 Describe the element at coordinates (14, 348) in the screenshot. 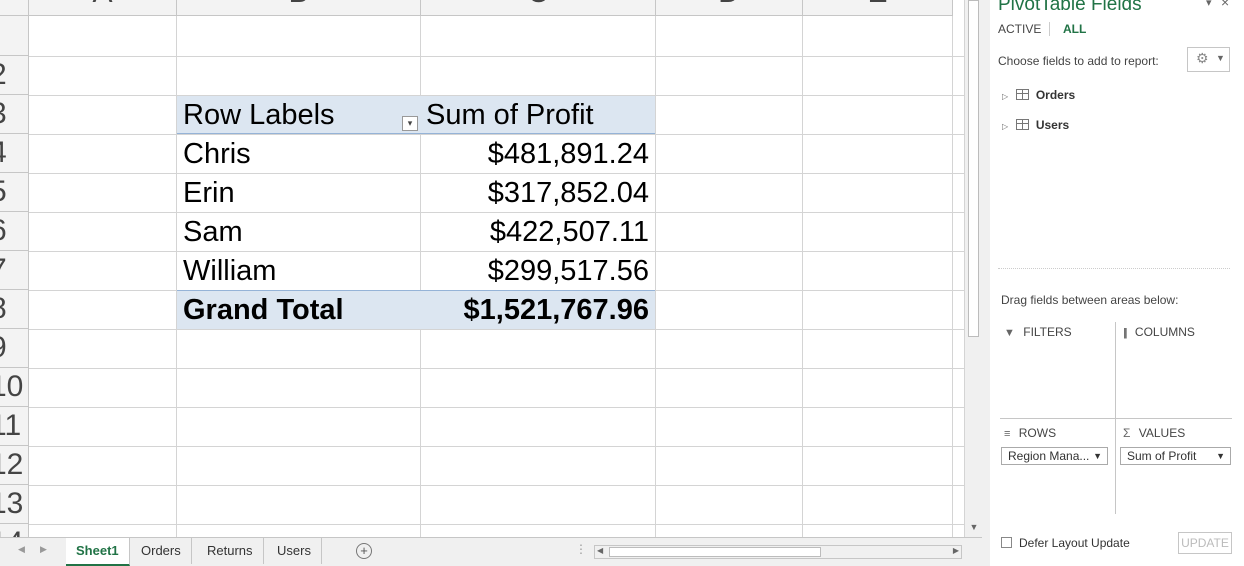

I see `row-header: 9` at that location.